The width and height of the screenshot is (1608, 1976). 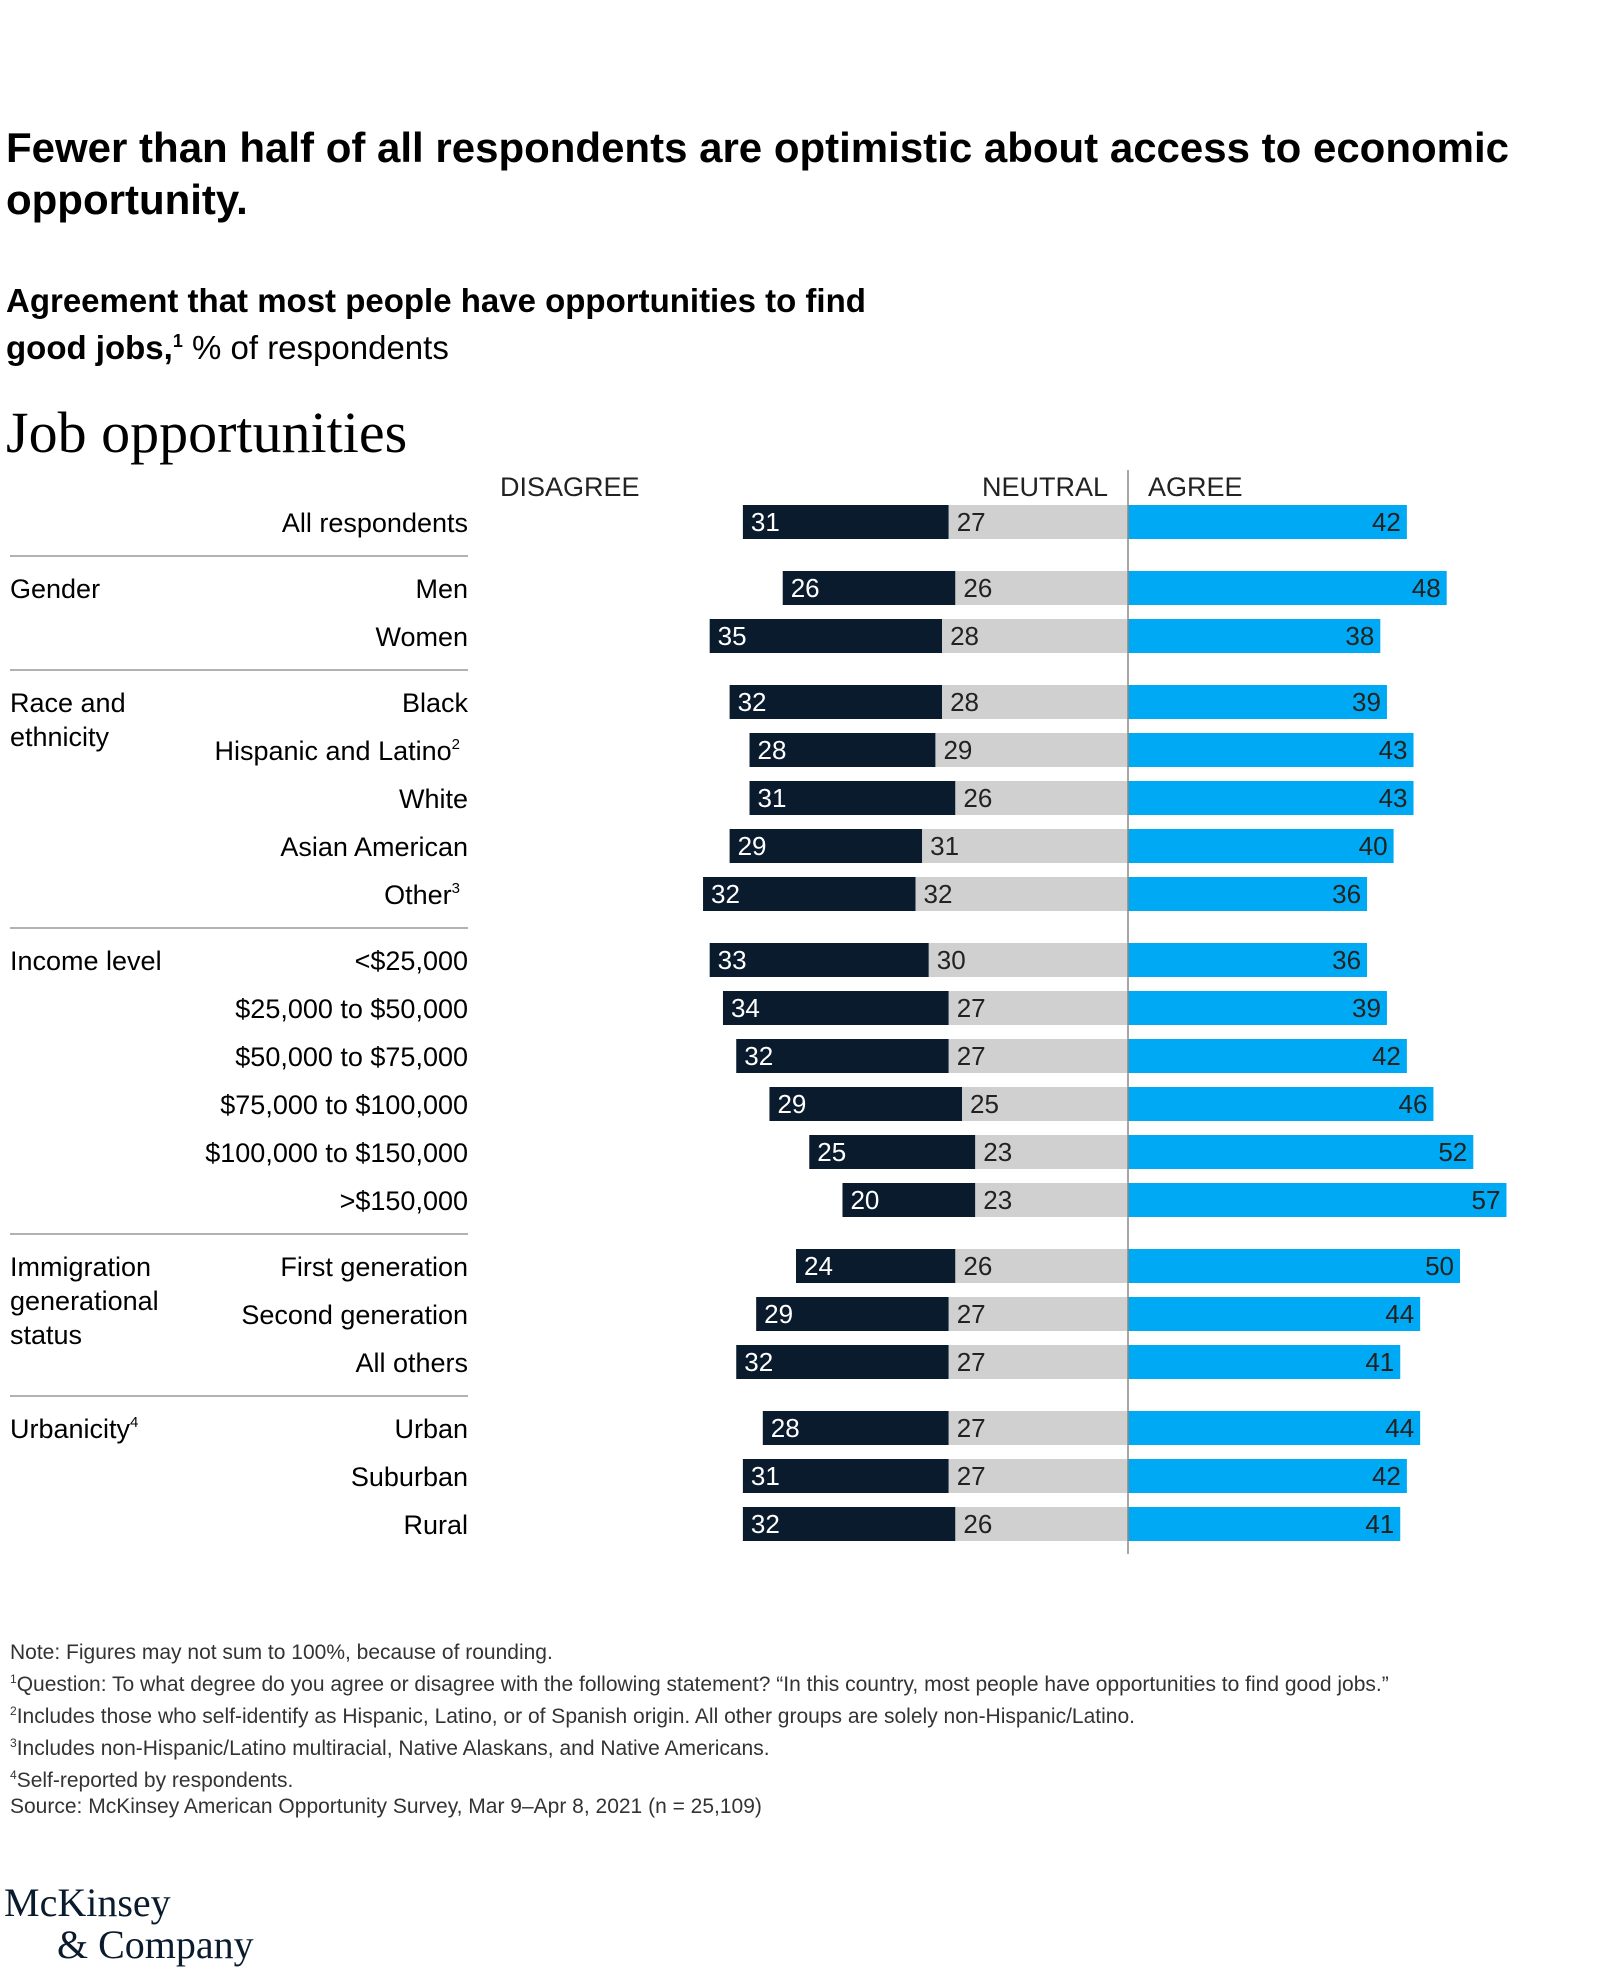 I want to click on row-label: All others, so click(x=411, y=1363).